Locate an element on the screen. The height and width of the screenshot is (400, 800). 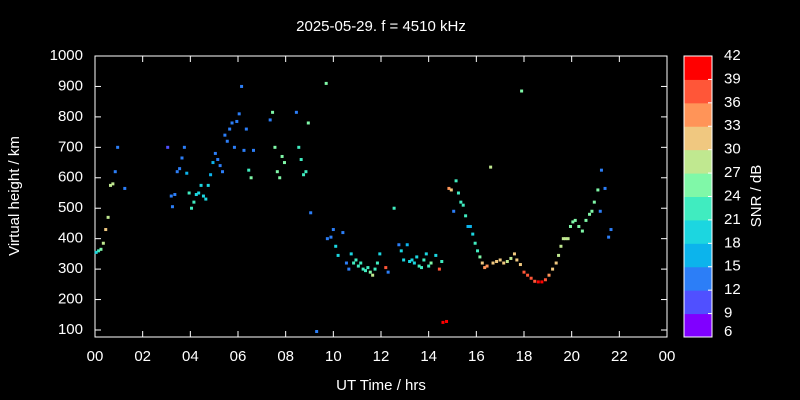
y-tick-label: 200 is located at coordinates (70, 299).